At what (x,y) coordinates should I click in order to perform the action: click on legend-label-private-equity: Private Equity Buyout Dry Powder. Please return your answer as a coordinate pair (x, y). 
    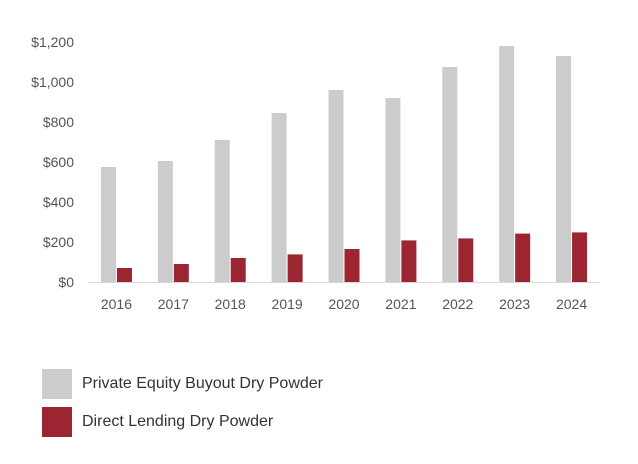
    Looking at the image, I should click on (202, 383).